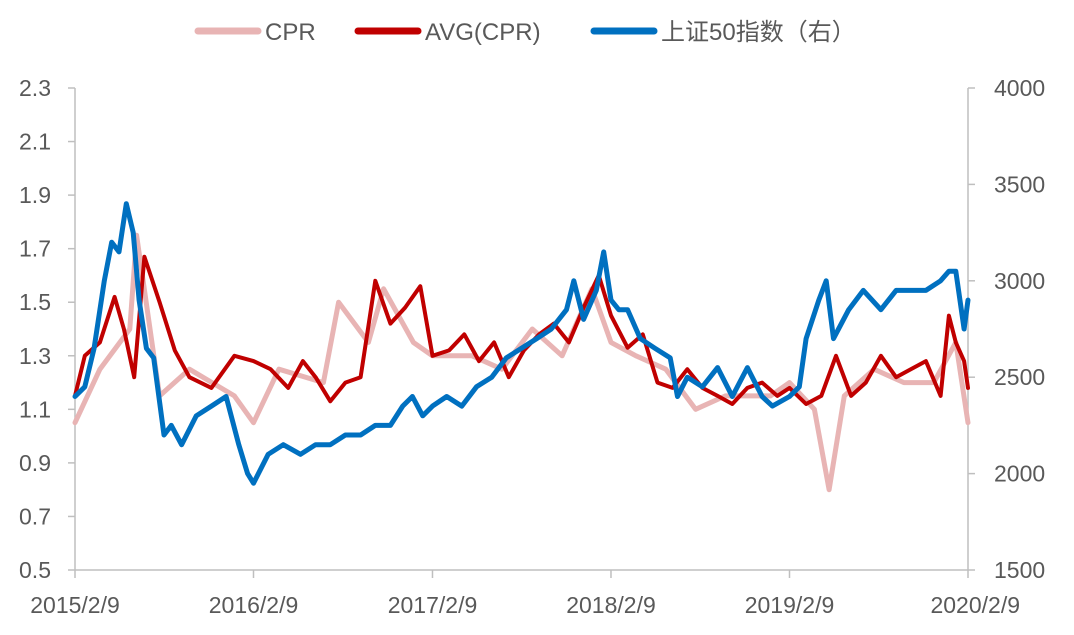  I want to click on y-left-tick-label: 0.7, so click(35, 516).